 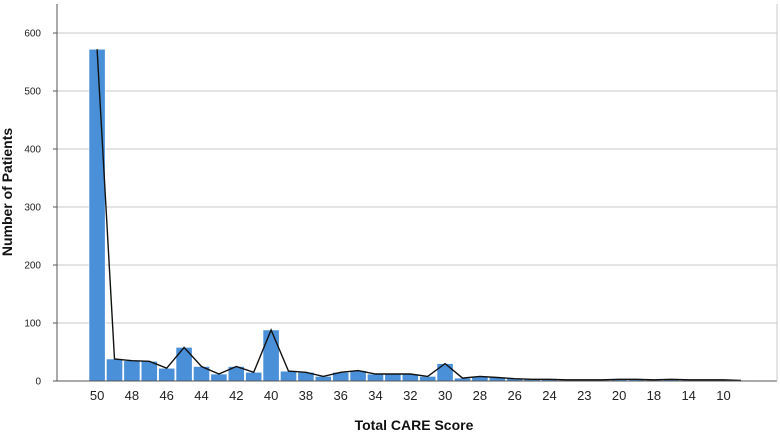 What do you see at coordinates (166, 395) in the screenshot?
I see `x-tick-label: 46` at bounding box center [166, 395].